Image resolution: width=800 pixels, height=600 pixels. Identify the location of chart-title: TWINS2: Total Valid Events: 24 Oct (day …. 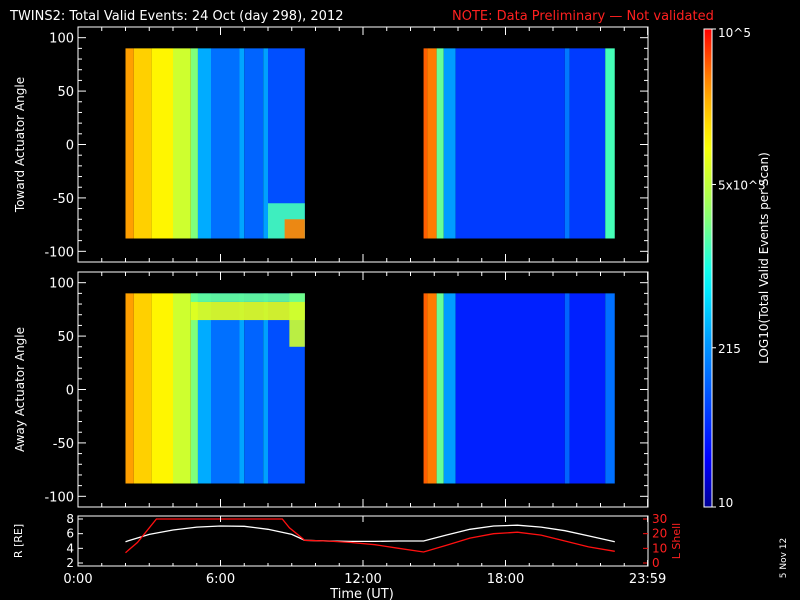
(176, 16).